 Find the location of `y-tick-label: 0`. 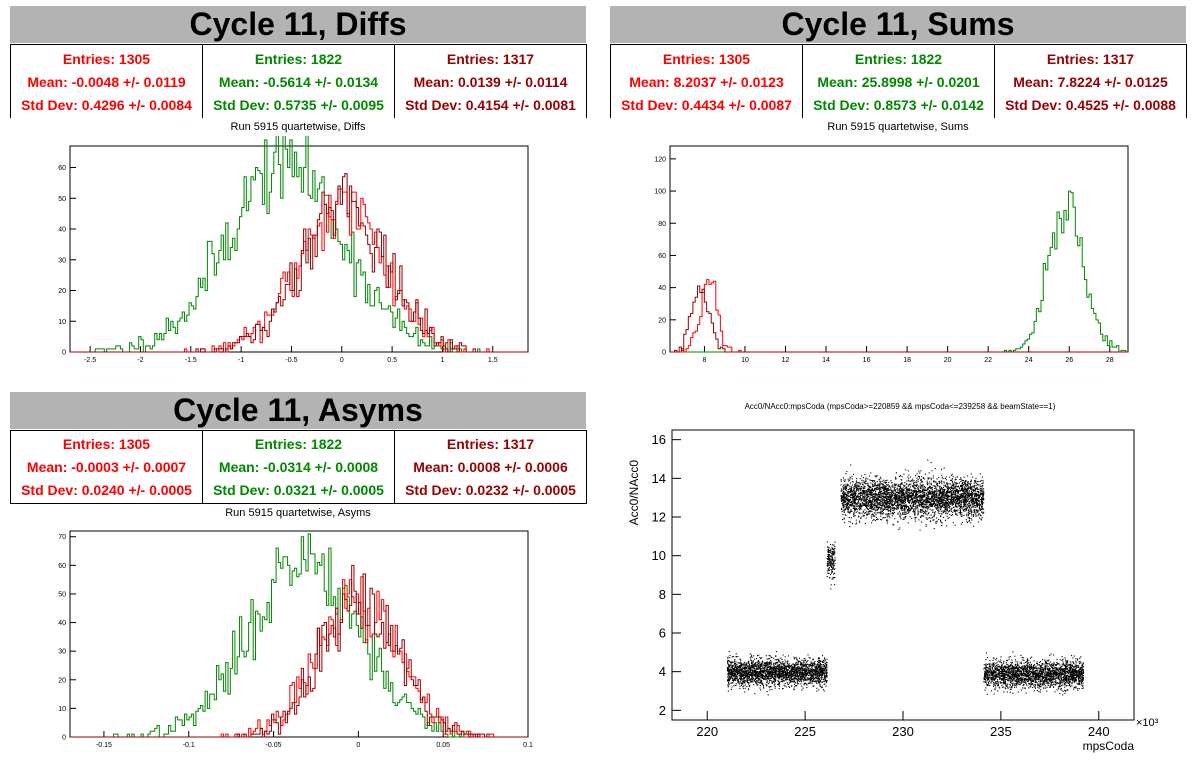

y-tick-label: 0 is located at coordinates (664, 353).